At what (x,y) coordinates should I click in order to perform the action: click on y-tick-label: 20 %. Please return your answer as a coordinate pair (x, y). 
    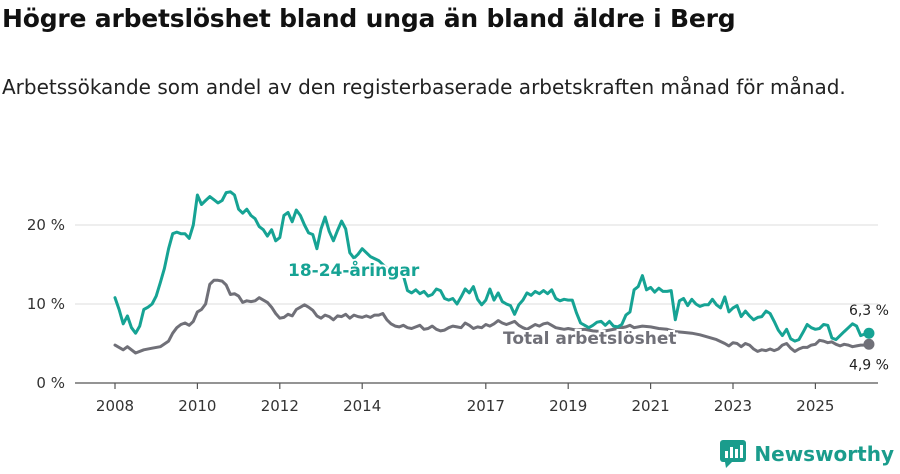
    Looking at the image, I should click on (46, 225).